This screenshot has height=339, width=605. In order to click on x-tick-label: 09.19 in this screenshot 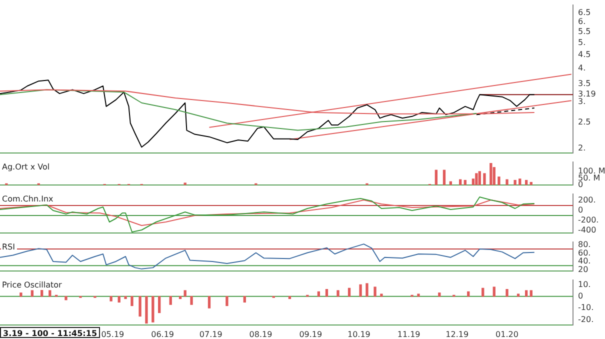, I will do `click(310, 334)`.